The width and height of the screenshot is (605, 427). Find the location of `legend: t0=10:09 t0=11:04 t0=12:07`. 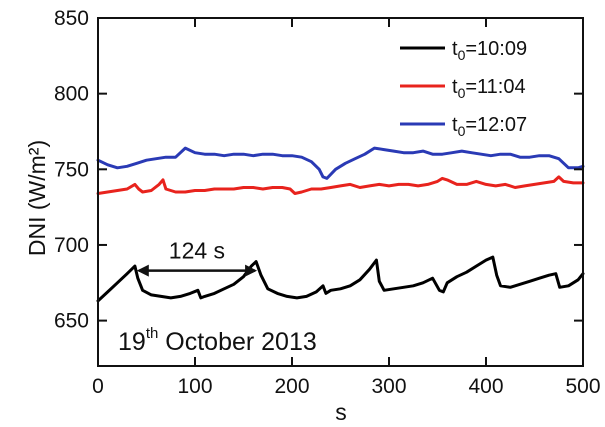

legend: t0=10:09 t0=11:04 t0=12:07 is located at coordinates (463, 88).